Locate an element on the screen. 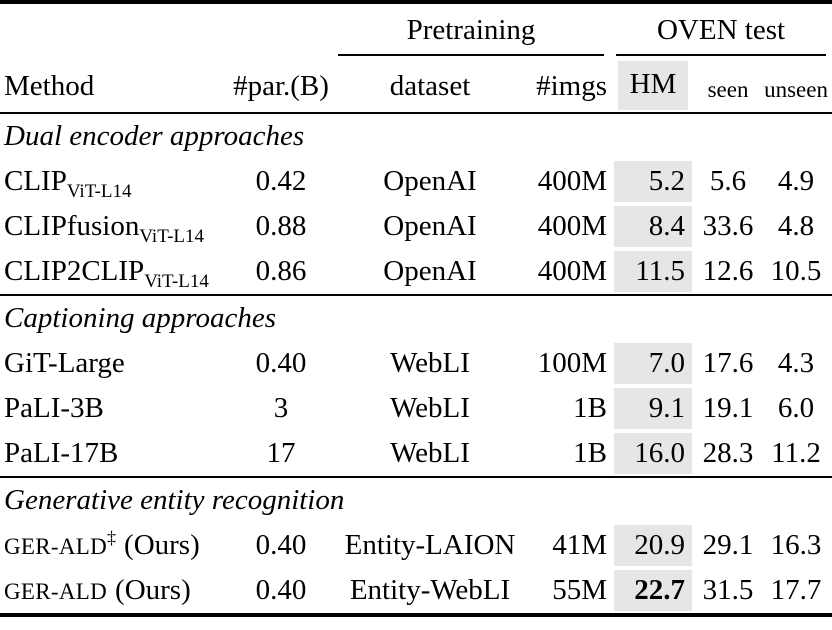  unseen-cell: 4.8 is located at coordinates (796, 226).